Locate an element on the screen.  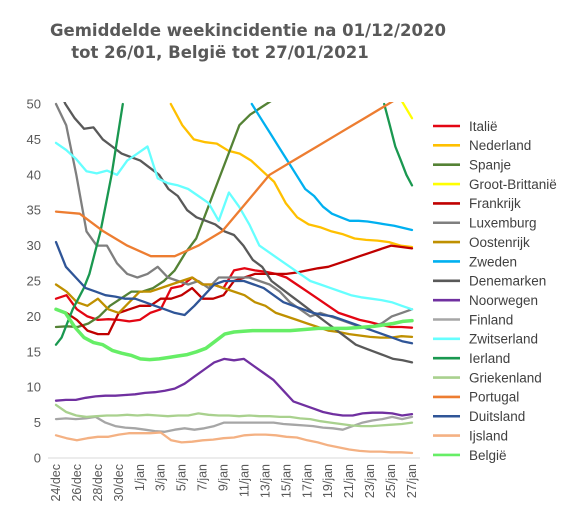
x-tick-label: 5/jan is located at coordinates (182, 477).